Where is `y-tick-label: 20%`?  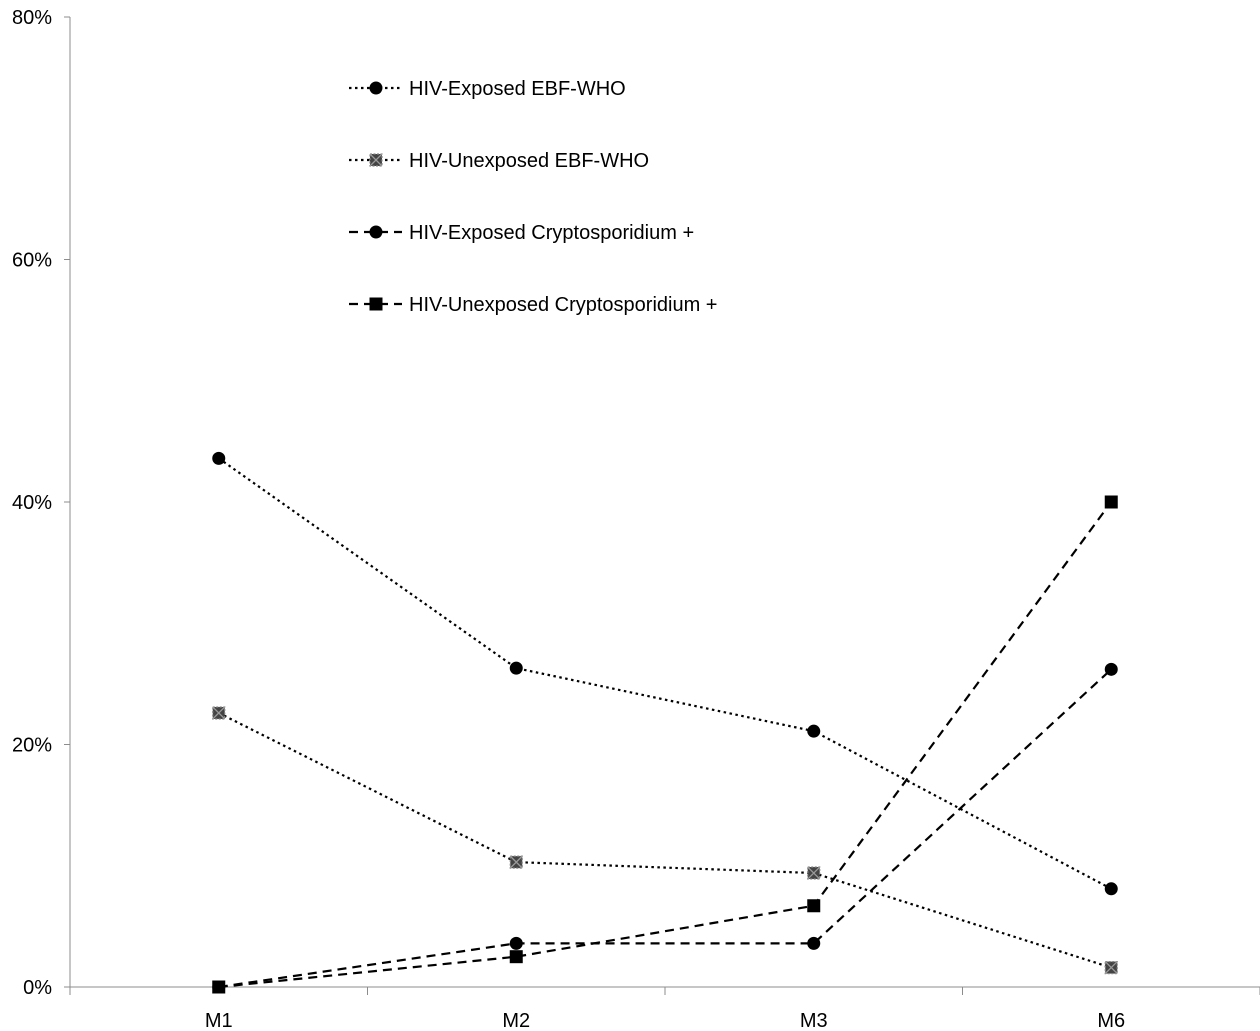 y-tick-label: 20% is located at coordinates (32, 746).